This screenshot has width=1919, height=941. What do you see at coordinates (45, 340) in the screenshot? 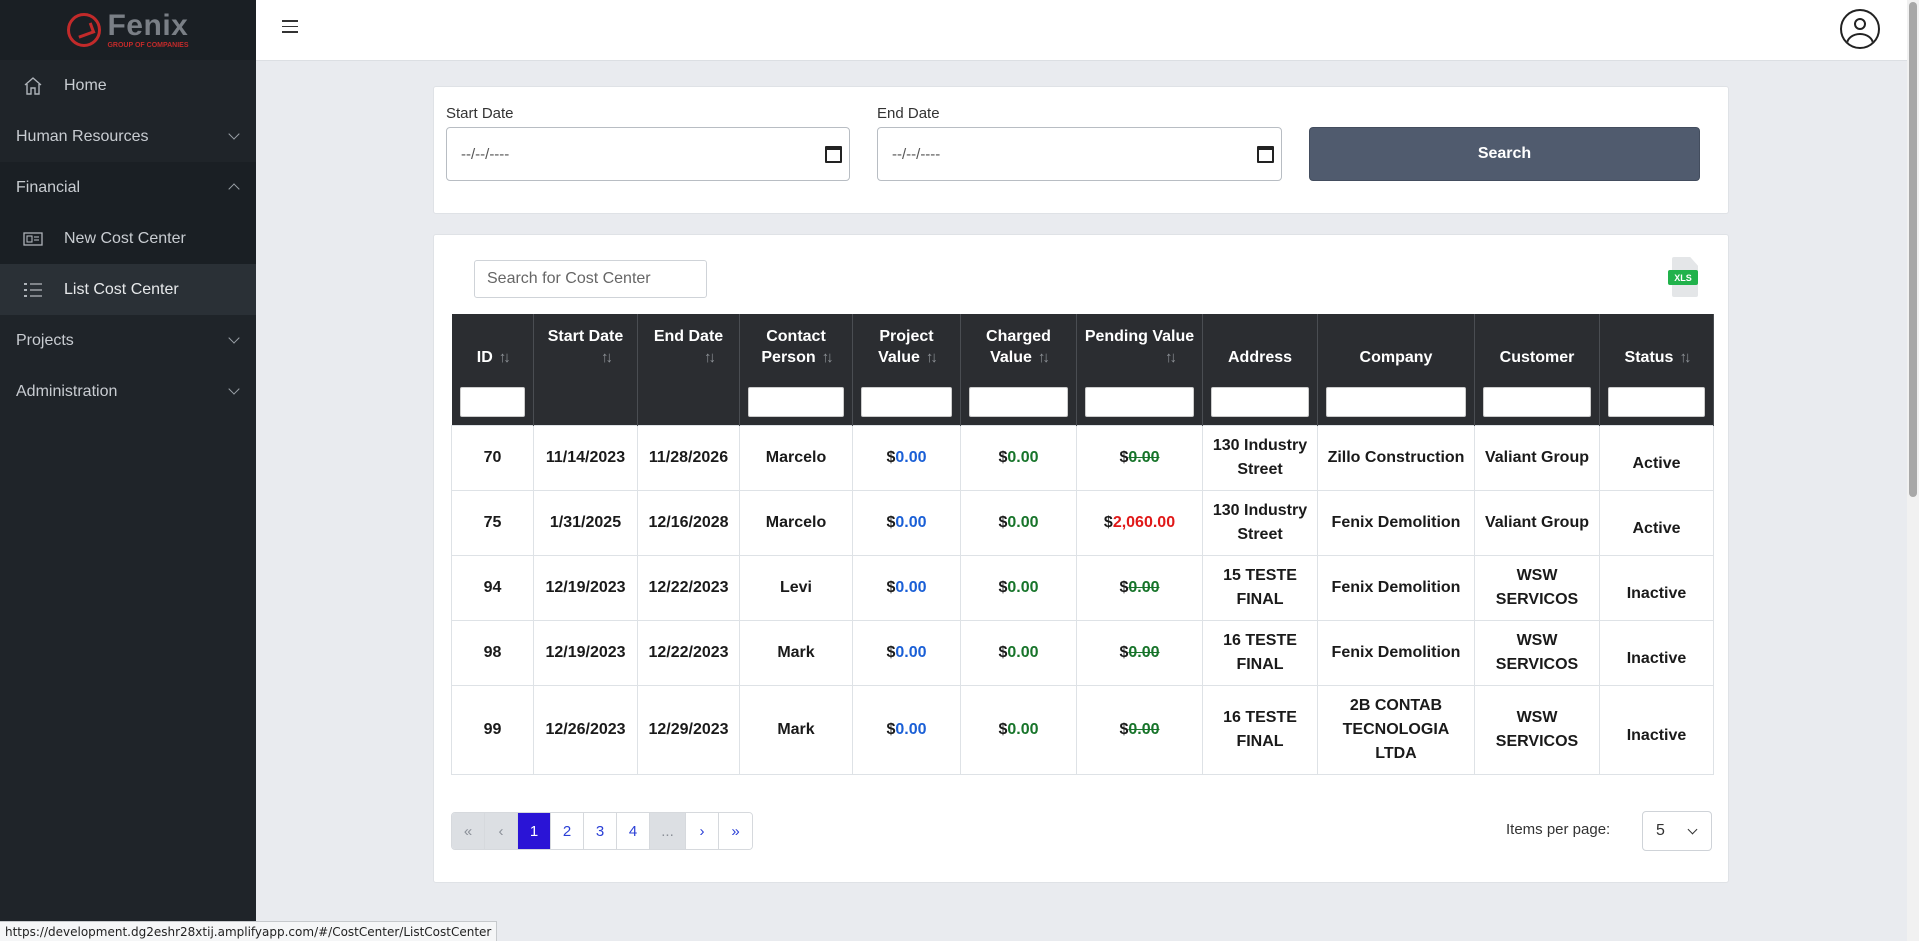
I see `sidebar-item-label: Projects` at bounding box center [45, 340].